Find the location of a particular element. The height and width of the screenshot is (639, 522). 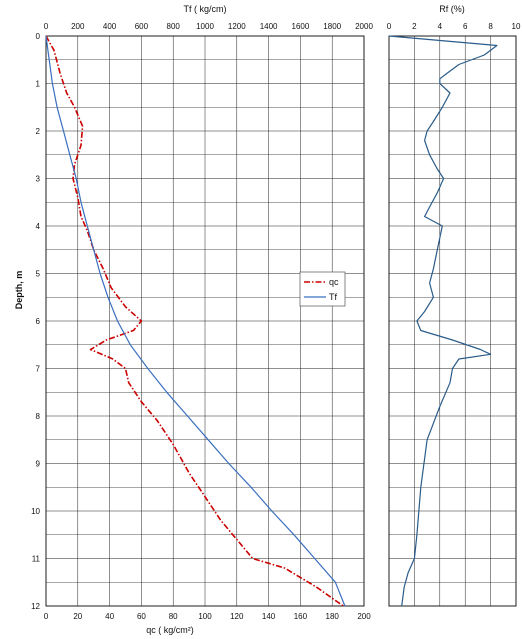

qc-tick-label: 0 is located at coordinates (46, 616).